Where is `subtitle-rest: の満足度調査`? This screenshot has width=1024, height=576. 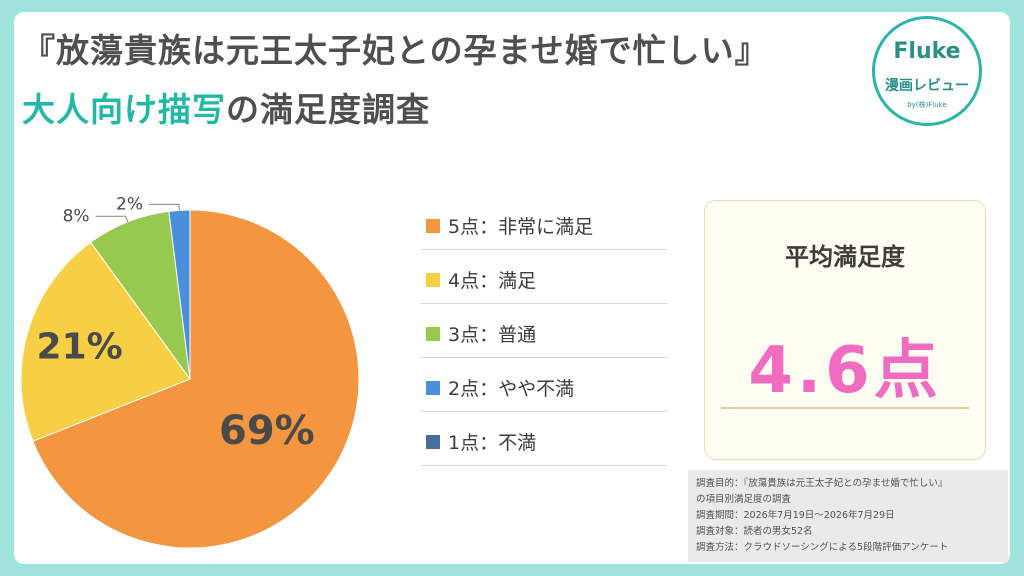 subtitle-rest: の満足度調査 is located at coordinates (328, 109).